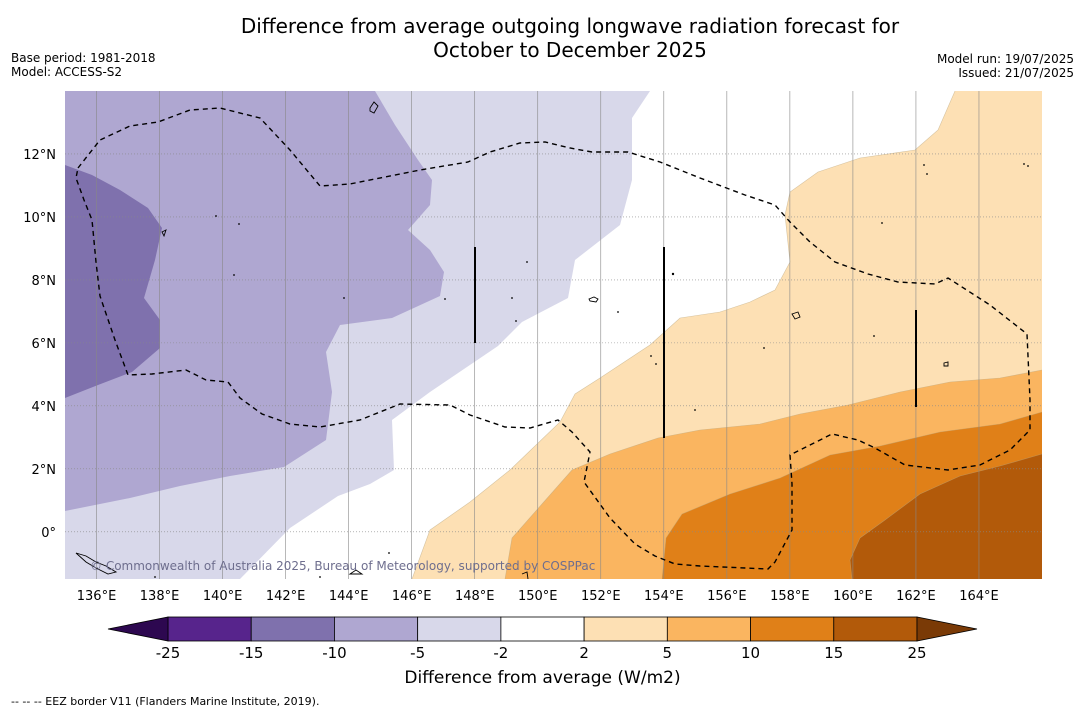 Image resolution: width=1085 pixels, height=713 pixels. I want to click on lon-tick-label: 164°E, so click(979, 596).